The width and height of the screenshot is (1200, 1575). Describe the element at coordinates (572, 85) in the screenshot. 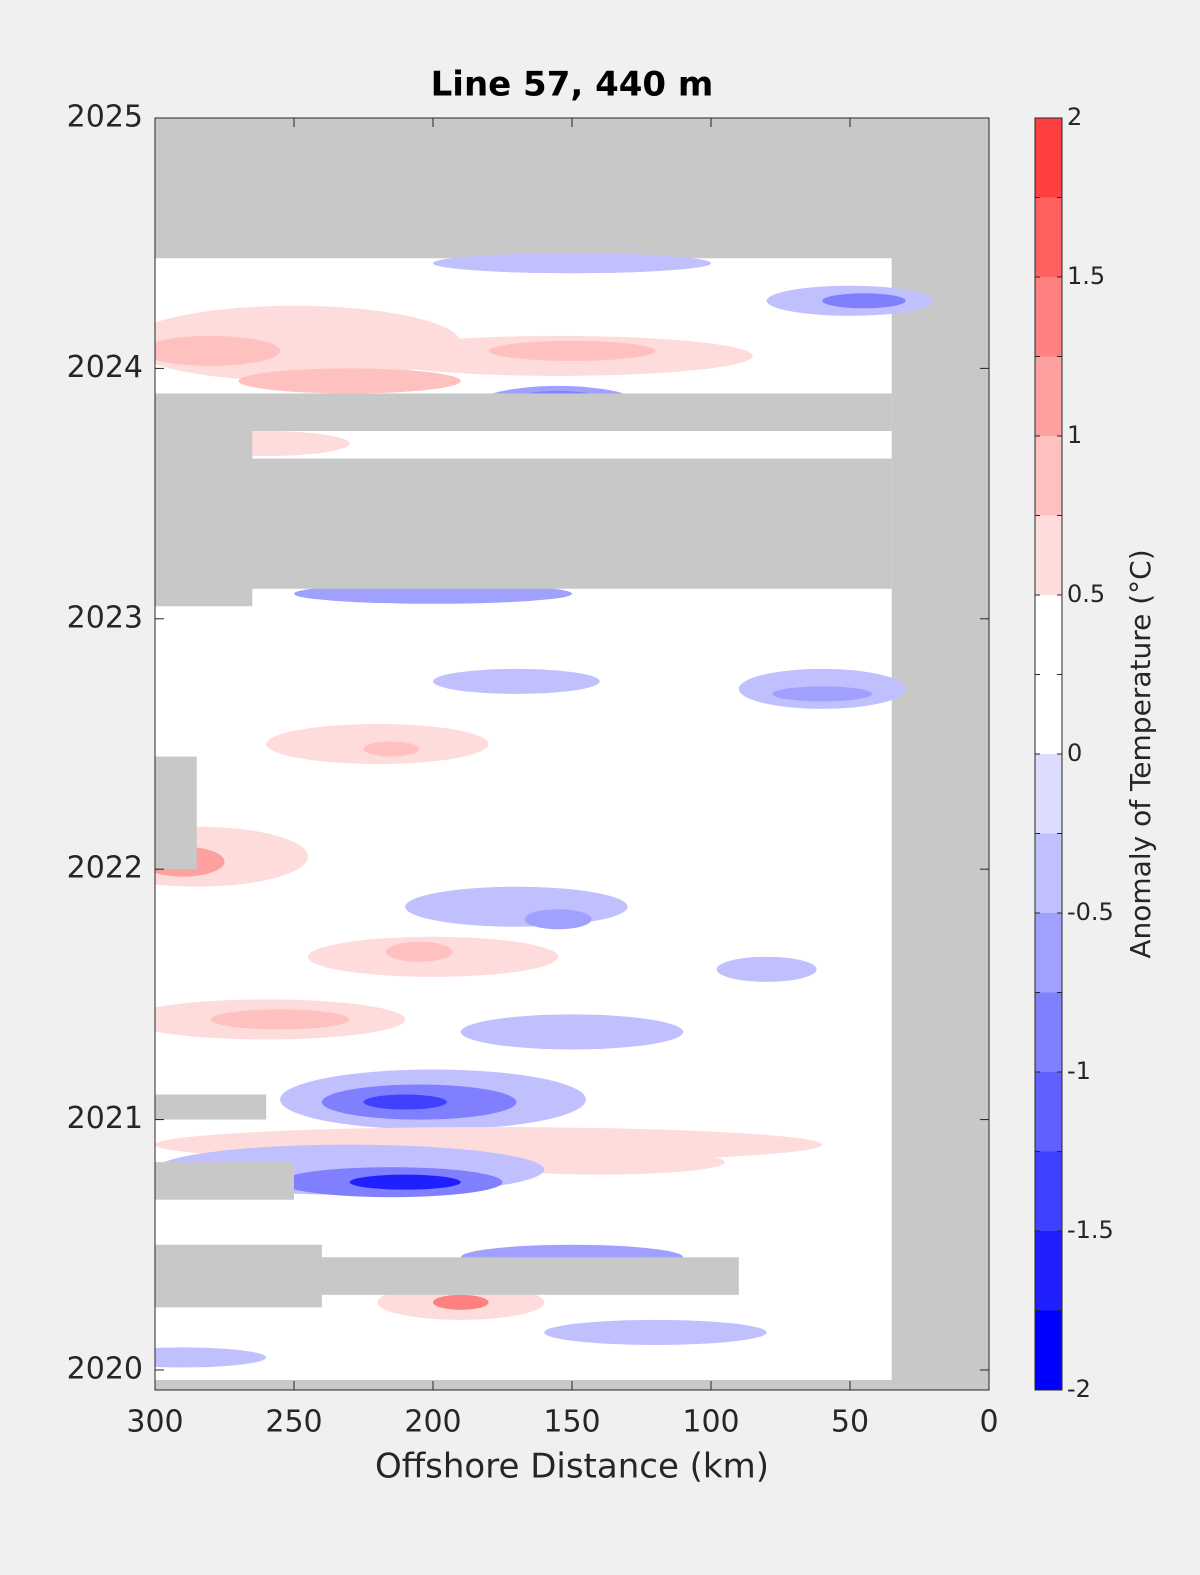

I see `chart-title: Line 57, 440 m` at that location.